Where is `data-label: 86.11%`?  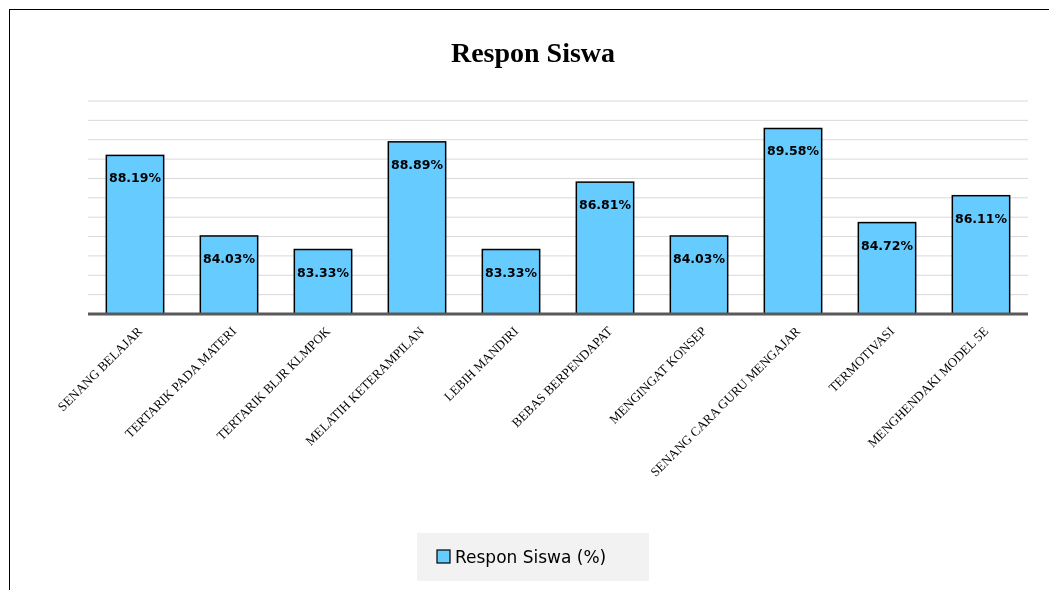 data-label: 86.11% is located at coordinates (981, 218).